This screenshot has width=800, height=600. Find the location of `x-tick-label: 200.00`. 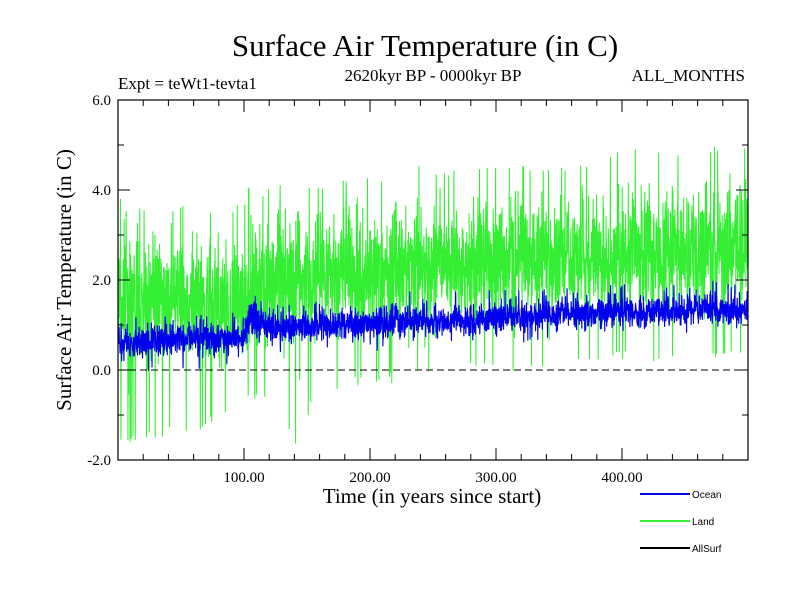

x-tick-label: 200.00 is located at coordinates (369, 478).